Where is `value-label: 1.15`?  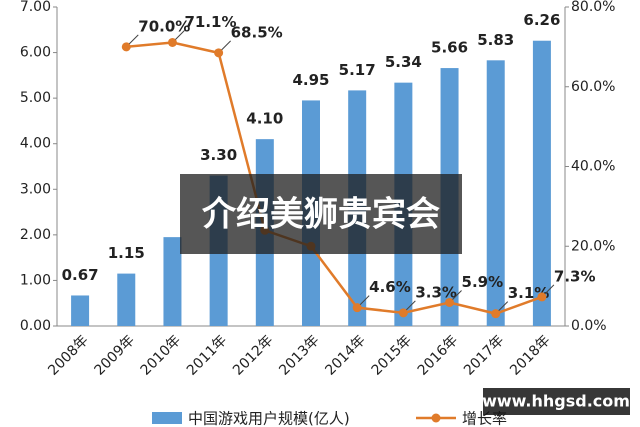
value-label: 1.15 is located at coordinates (126, 253).